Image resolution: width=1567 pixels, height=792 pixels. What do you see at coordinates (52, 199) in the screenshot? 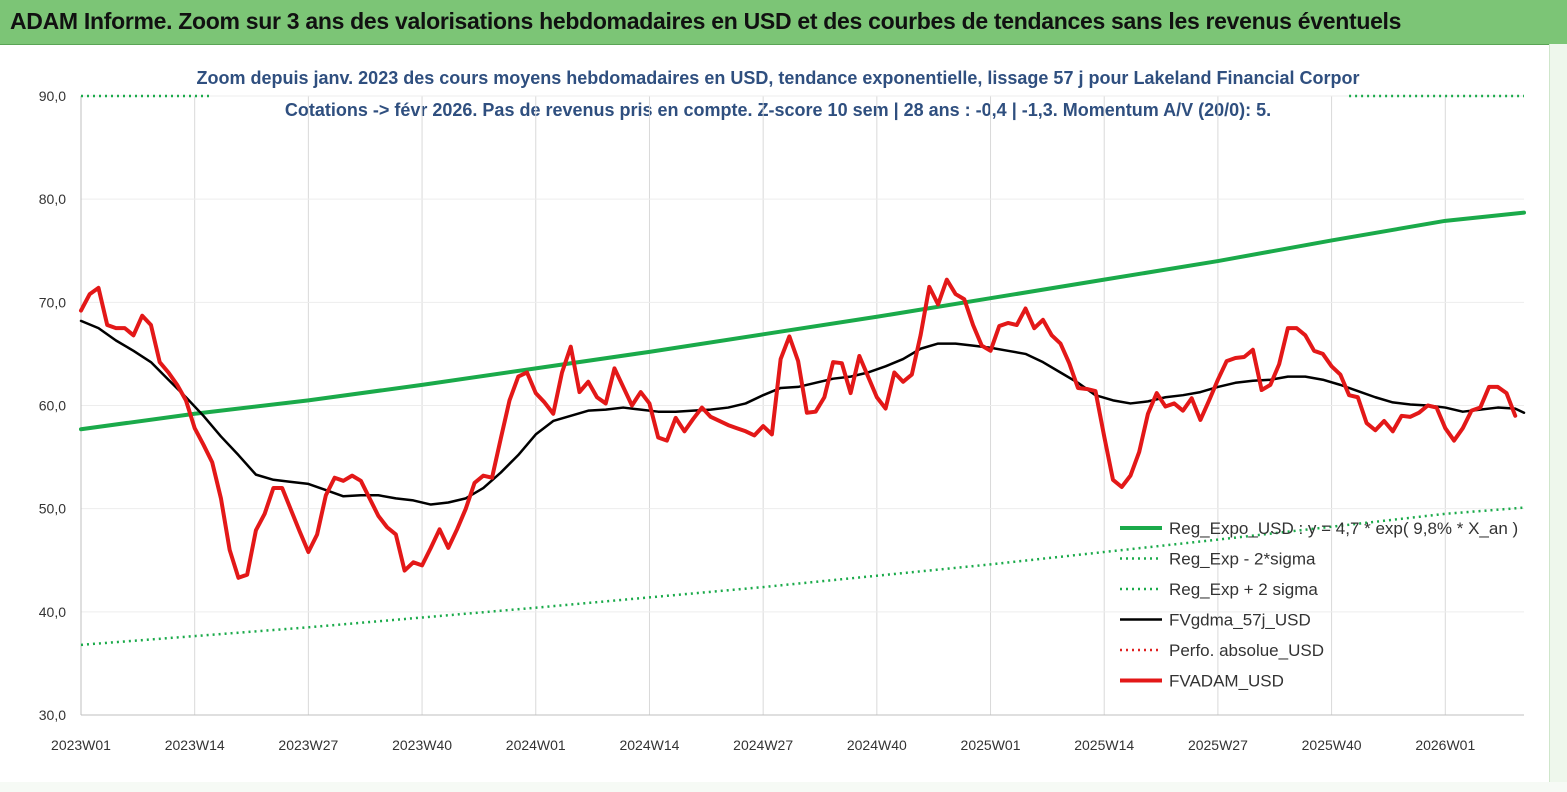
I see `y-tick-label: 80,0` at bounding box center [52, 199].